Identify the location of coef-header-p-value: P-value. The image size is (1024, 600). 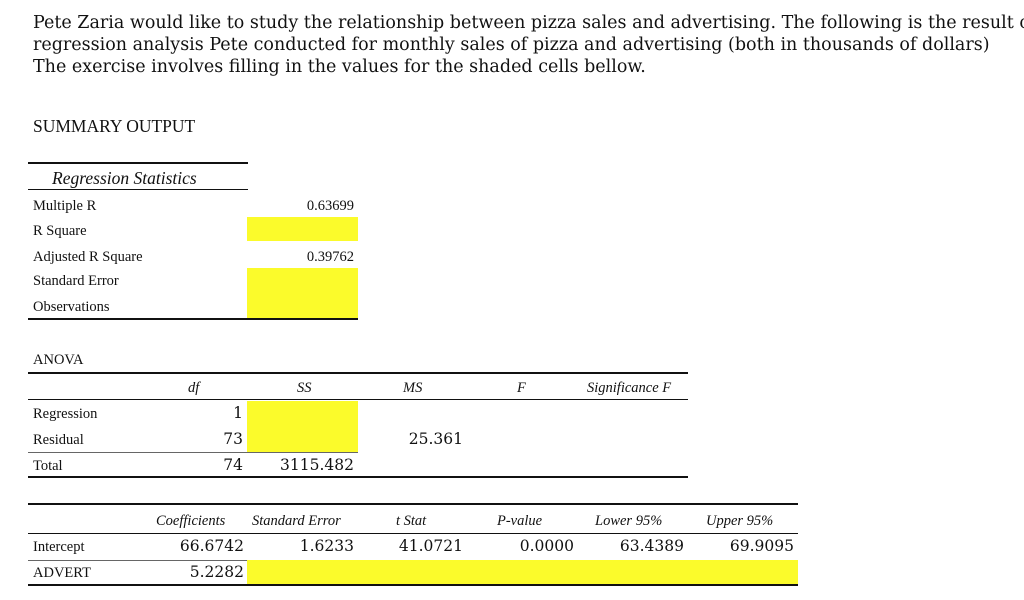
(520, 521).